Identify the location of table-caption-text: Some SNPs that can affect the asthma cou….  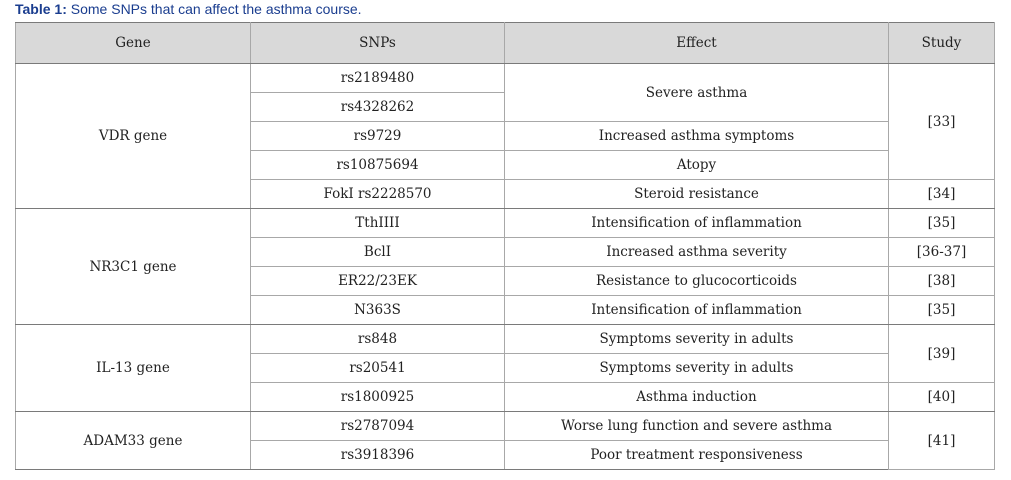
(214, 9).